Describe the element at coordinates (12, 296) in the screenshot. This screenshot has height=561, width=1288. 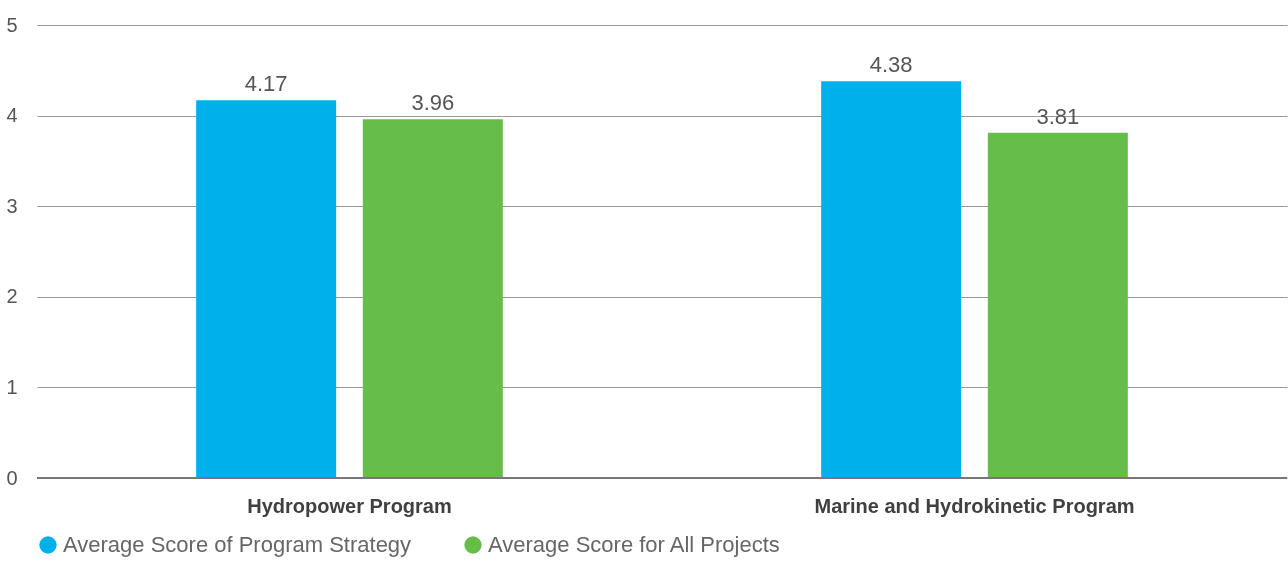
I see `y-tick-label: 2` at that location.